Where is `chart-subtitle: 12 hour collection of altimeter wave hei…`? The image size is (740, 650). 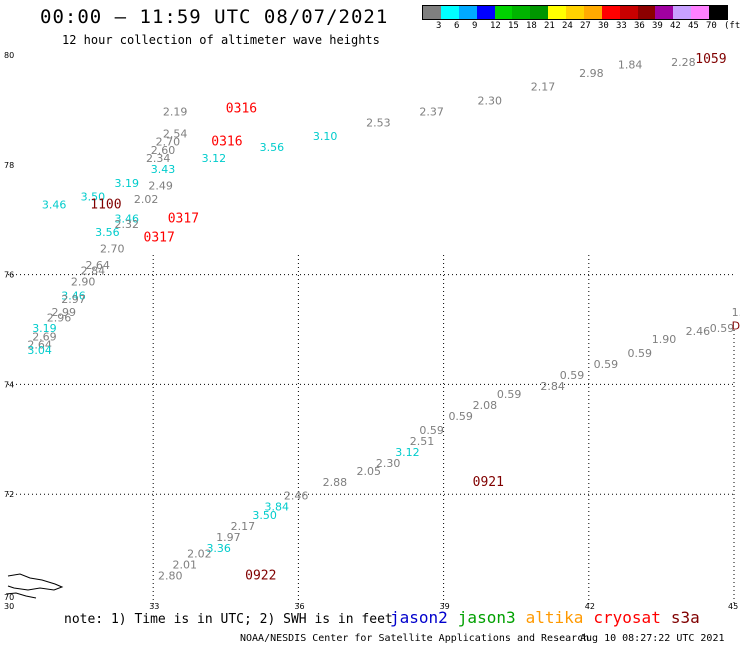
chart-subtitle: 12 hour collection of altimeter wave hei… is located at coordinates (221, 40).